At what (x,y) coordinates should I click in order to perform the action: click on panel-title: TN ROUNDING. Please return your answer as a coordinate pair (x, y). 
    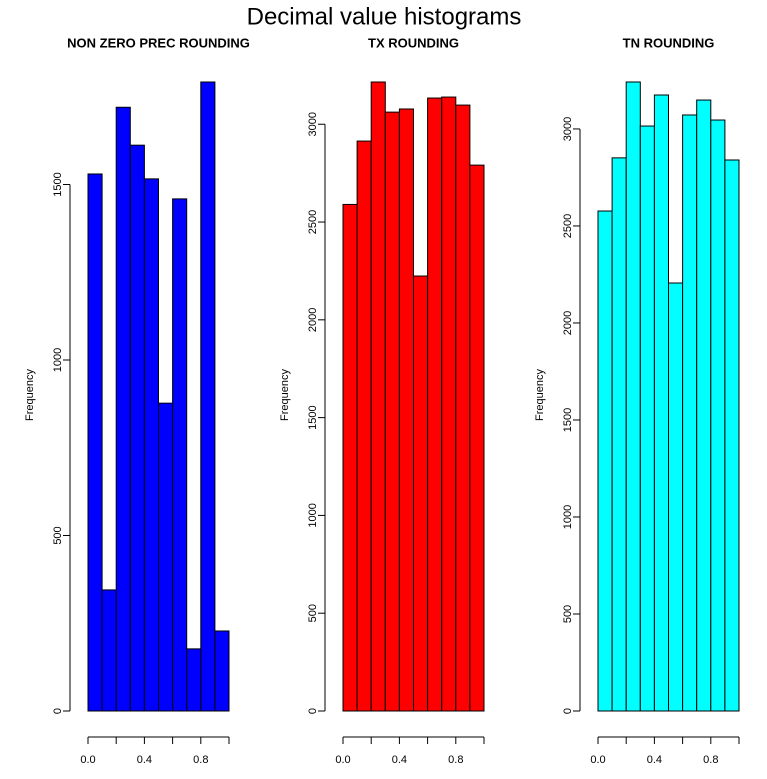
    Looking at the image, I should click on (669, 42).